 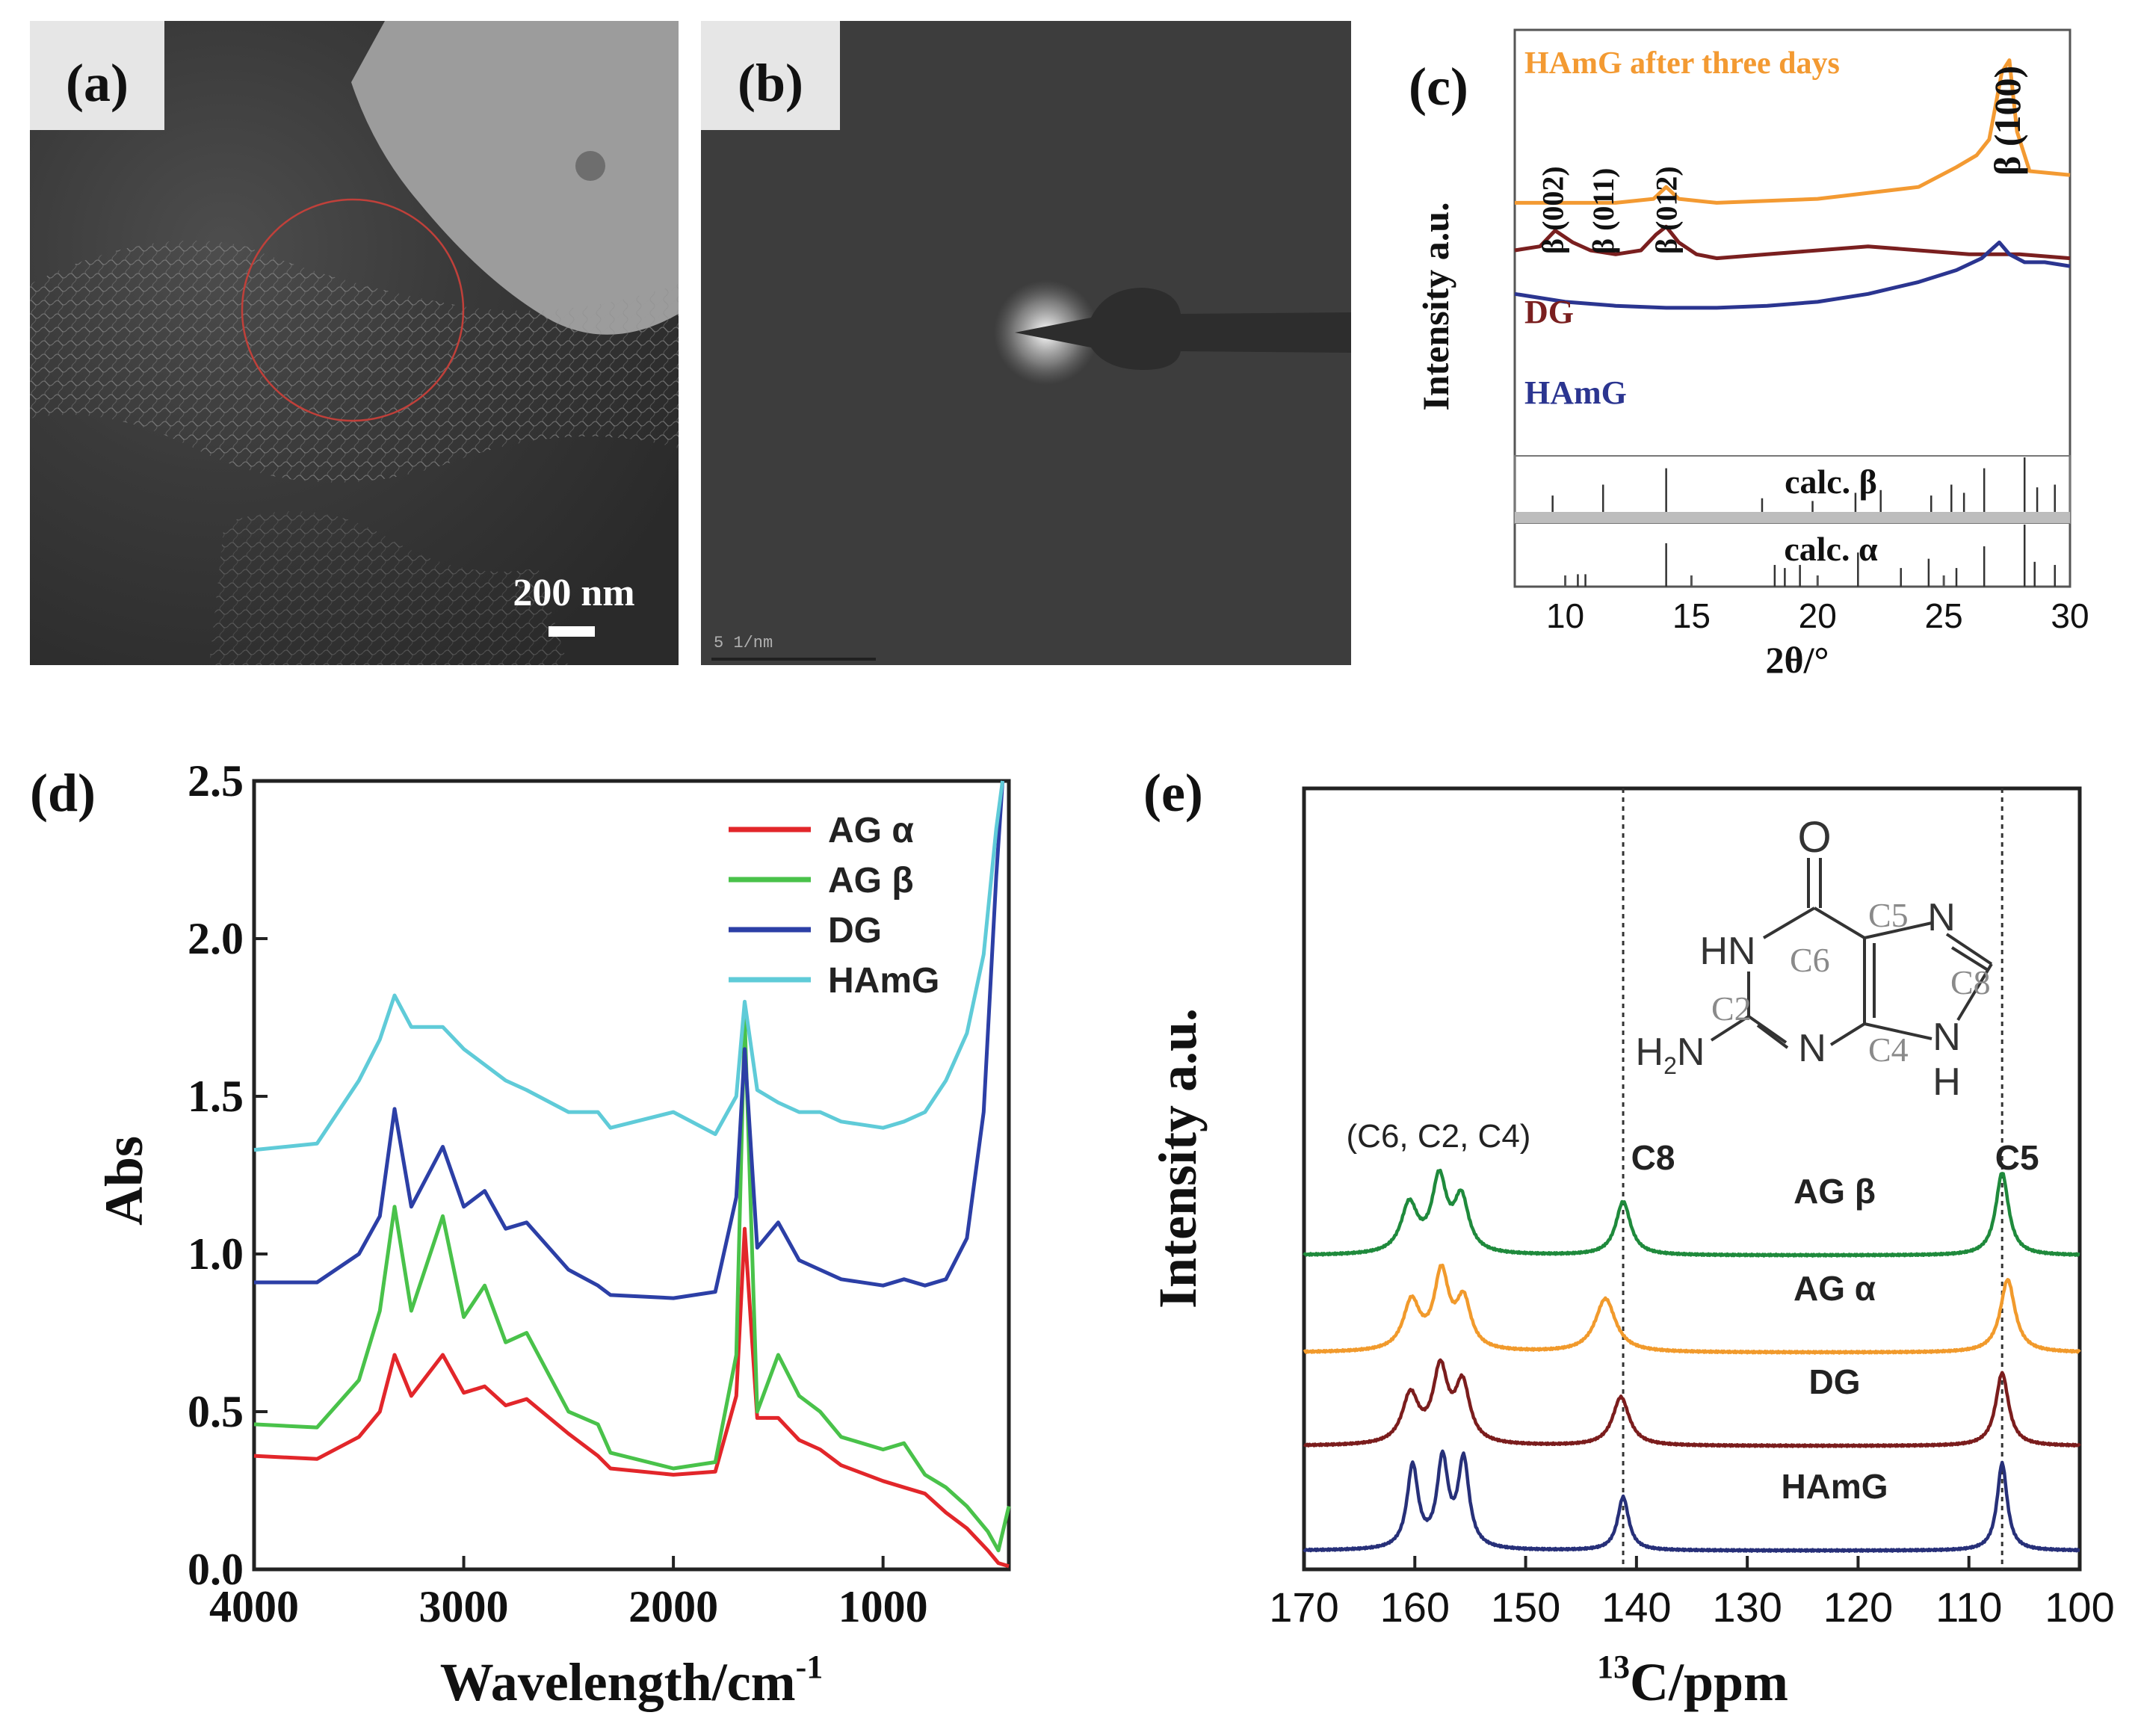 What do you see at coordinates (632, 1680) in the screenshot?
I see `ftir-xlabel: Wavelength/cm-1` at bounding box center [632, 1680].